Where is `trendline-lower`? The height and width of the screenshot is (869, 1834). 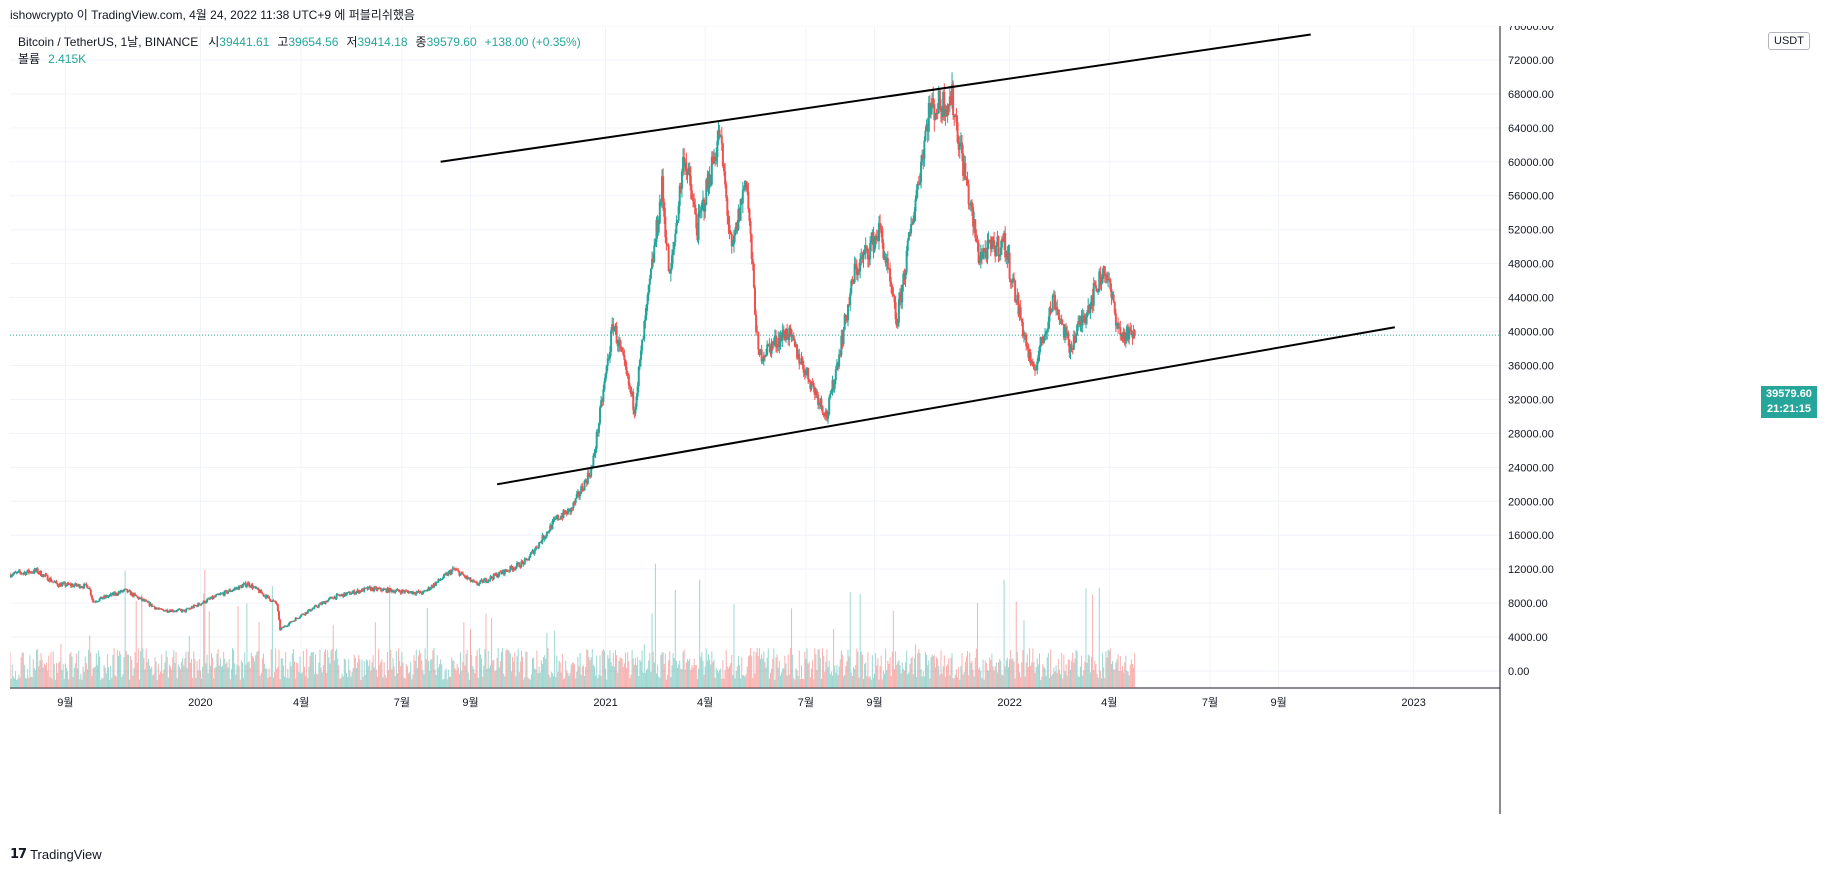
trendline-lower is located at coordinates (946, 406).